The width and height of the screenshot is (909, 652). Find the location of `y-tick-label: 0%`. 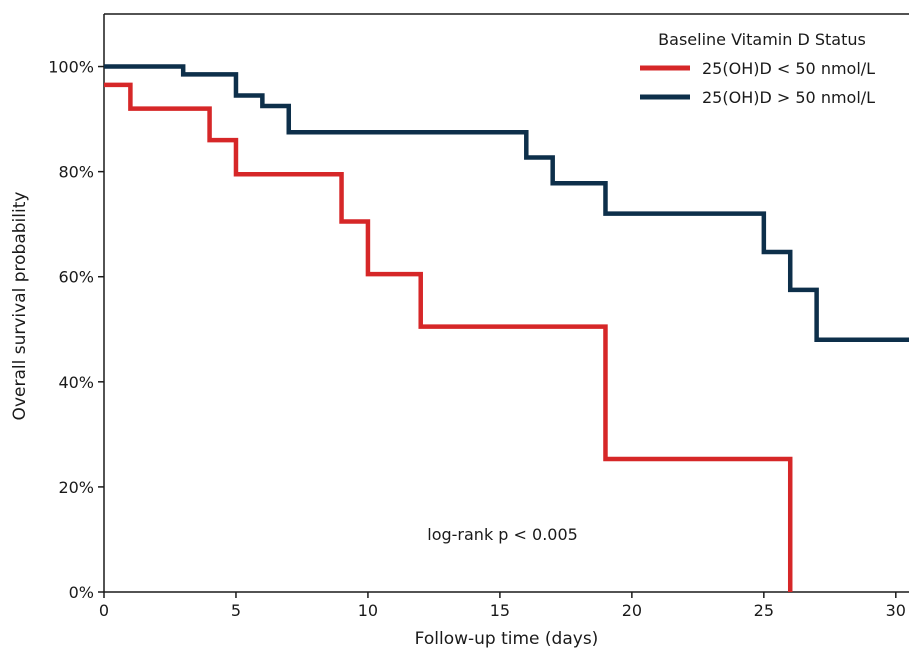

y-tick-label: 0% is located at coordinates (81, 592).